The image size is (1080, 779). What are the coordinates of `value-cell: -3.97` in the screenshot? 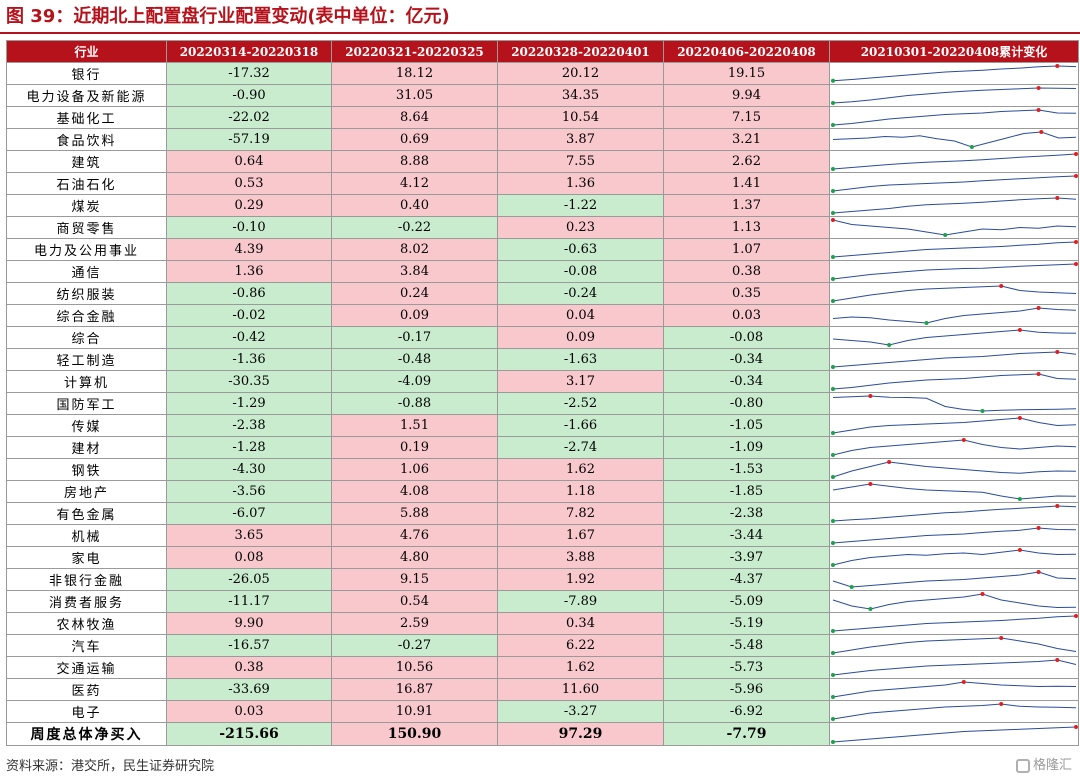 It's located at (746, 557).